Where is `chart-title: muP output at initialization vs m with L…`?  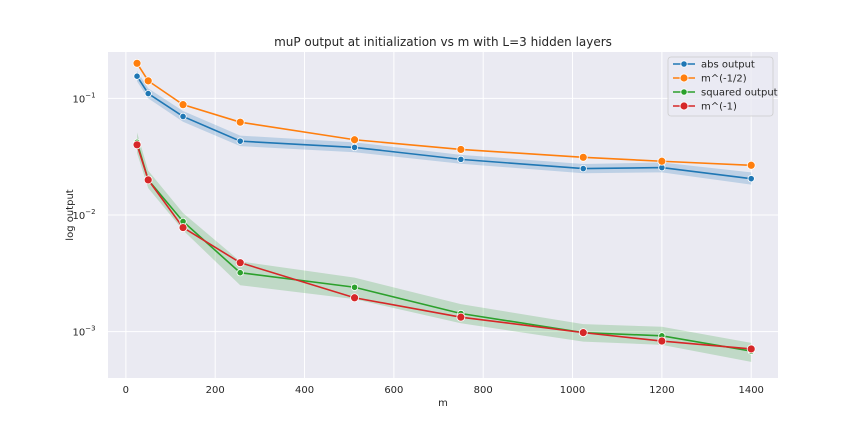
chart-title: muP output at initialization vs m with L… is located at coordinates (443, 42).